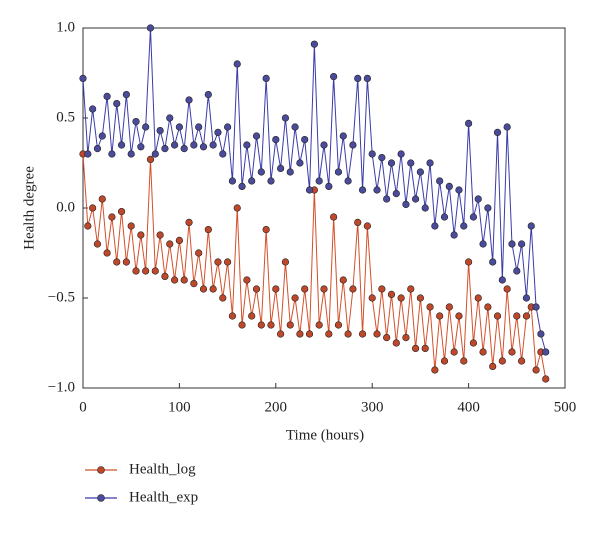 The image size is (600, 533). What do you see at coordinates (29, 208) in the screenshot?
I see `y-axis-label: Health degree` at bounding box center [29, 208].